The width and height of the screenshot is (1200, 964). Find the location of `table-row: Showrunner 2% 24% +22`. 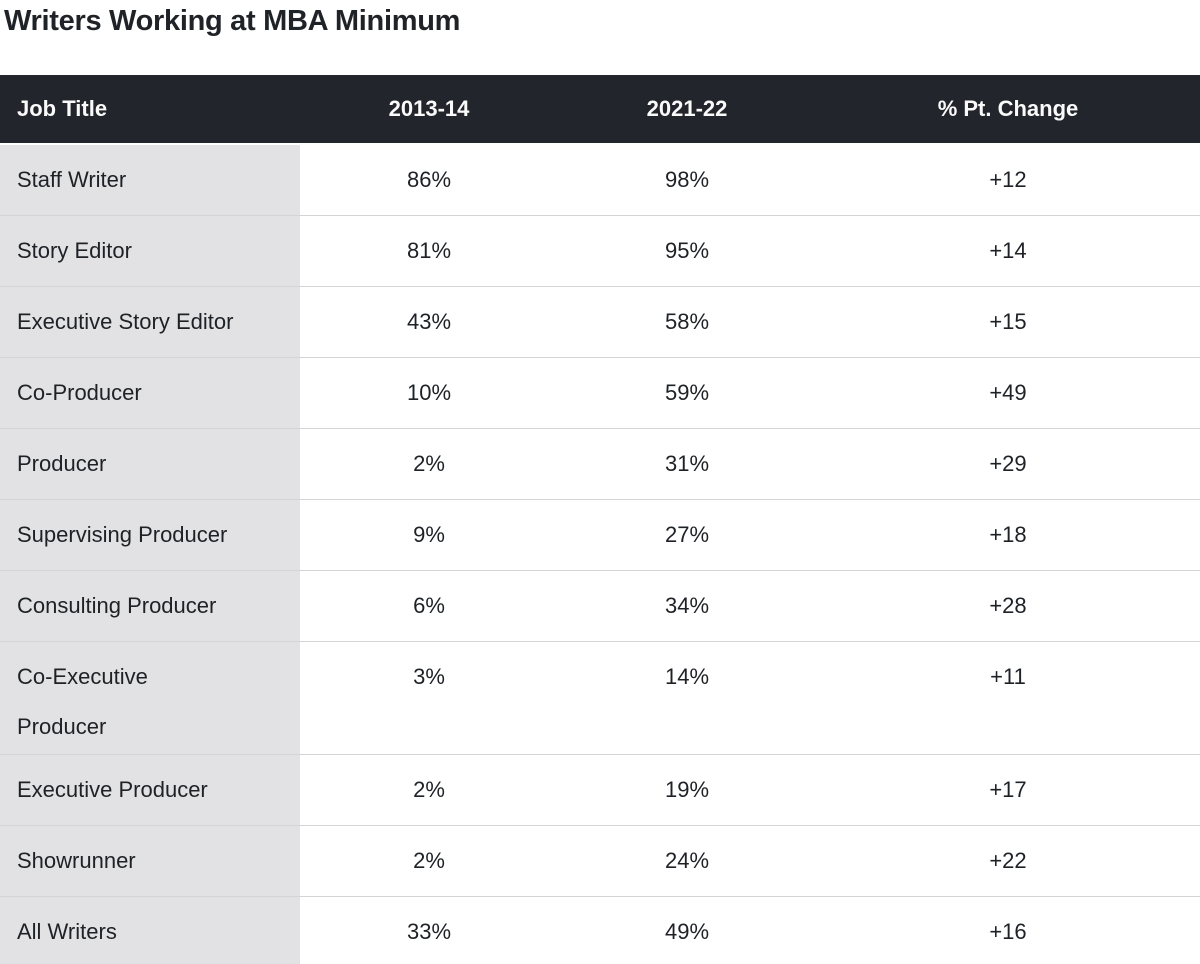

table-row: Showrunner 2% 24% +22 is located at coordinates (600, 861).